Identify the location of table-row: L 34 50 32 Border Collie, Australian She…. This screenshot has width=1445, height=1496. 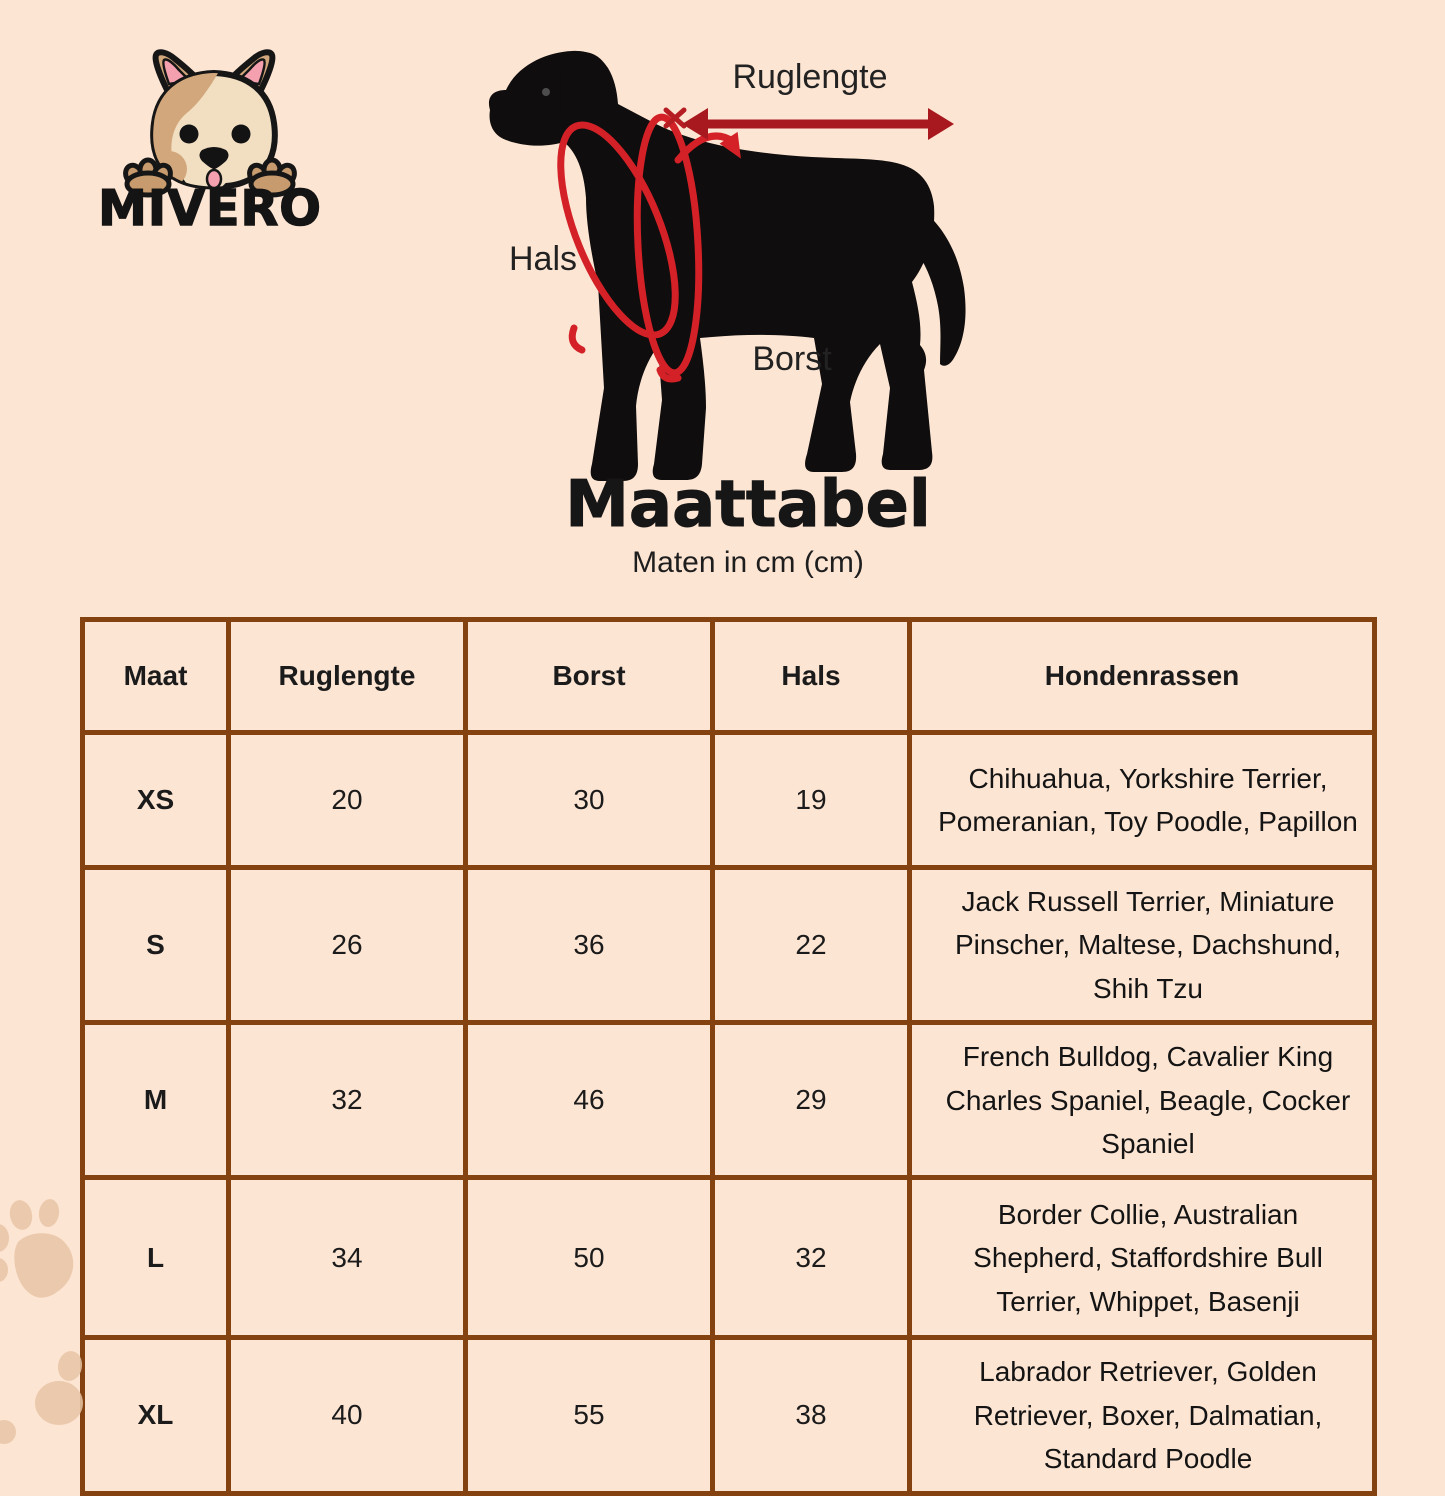
(728, 1258).